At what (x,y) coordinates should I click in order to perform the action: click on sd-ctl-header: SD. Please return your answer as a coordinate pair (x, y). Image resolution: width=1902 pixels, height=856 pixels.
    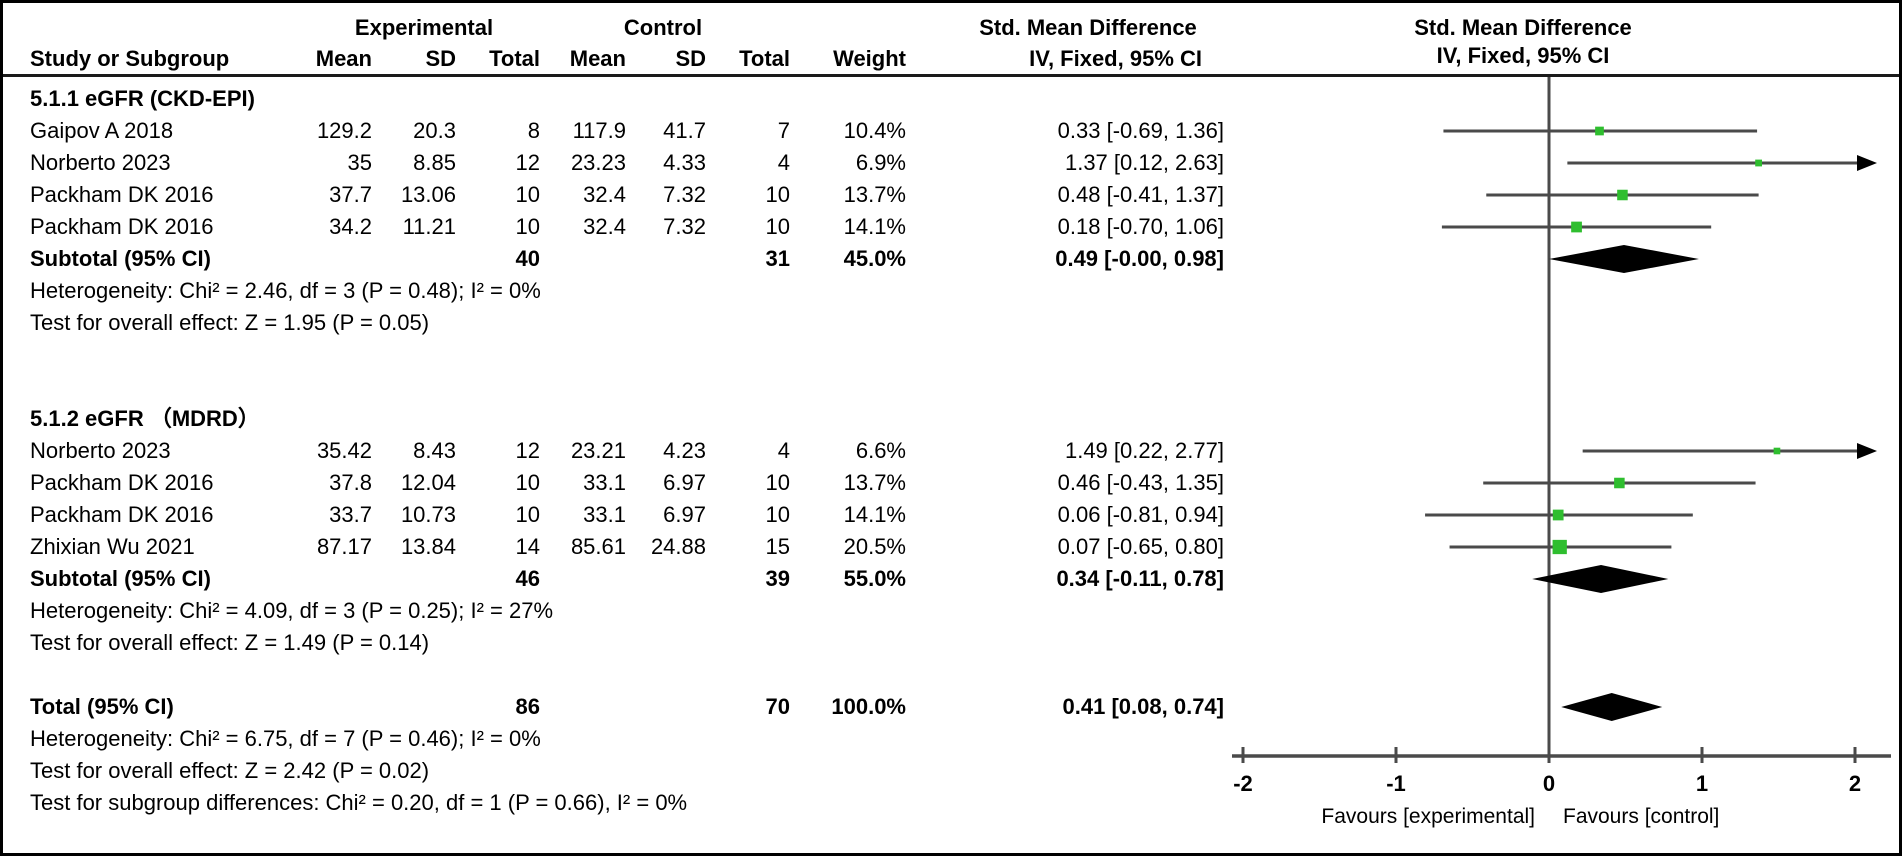
    Looking at the image, I should click on (690, 58).